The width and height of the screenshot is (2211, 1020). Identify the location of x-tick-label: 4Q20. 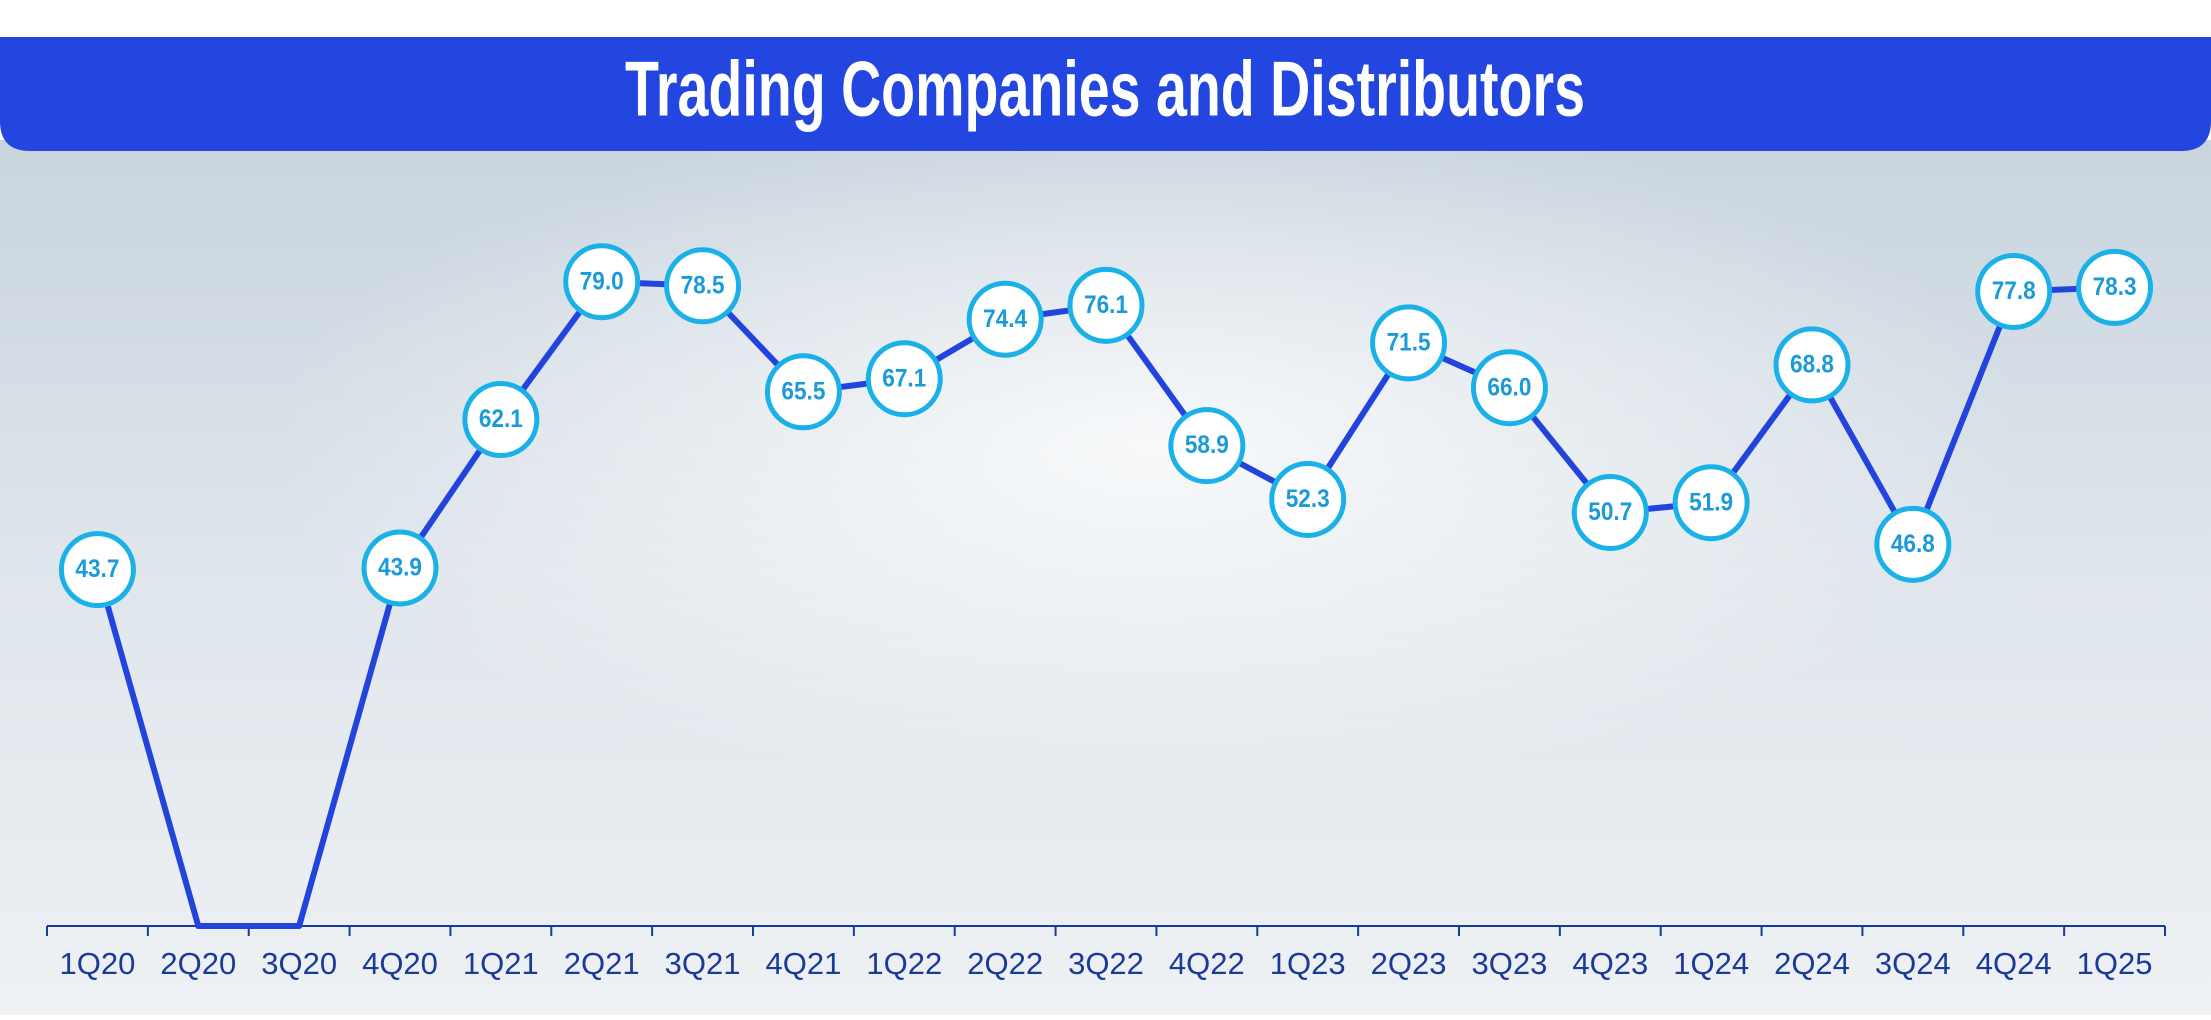
(400, 963).